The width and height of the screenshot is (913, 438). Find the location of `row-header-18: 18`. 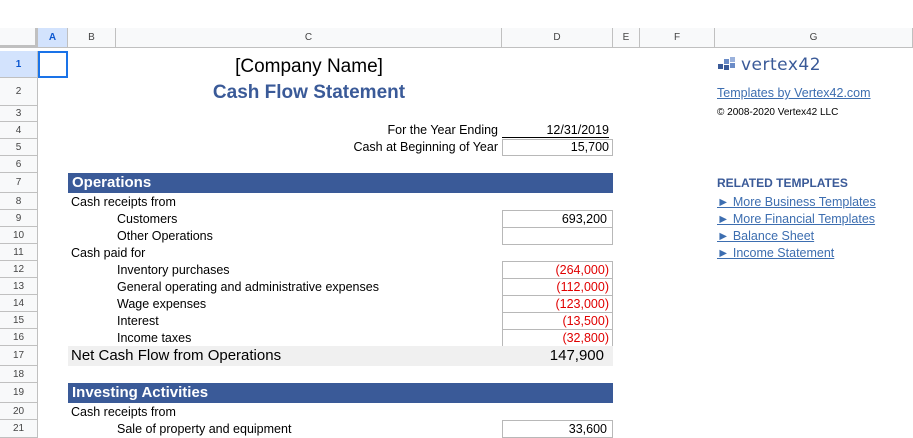

row-header-18: 18 is located at coordinates (19, 374).